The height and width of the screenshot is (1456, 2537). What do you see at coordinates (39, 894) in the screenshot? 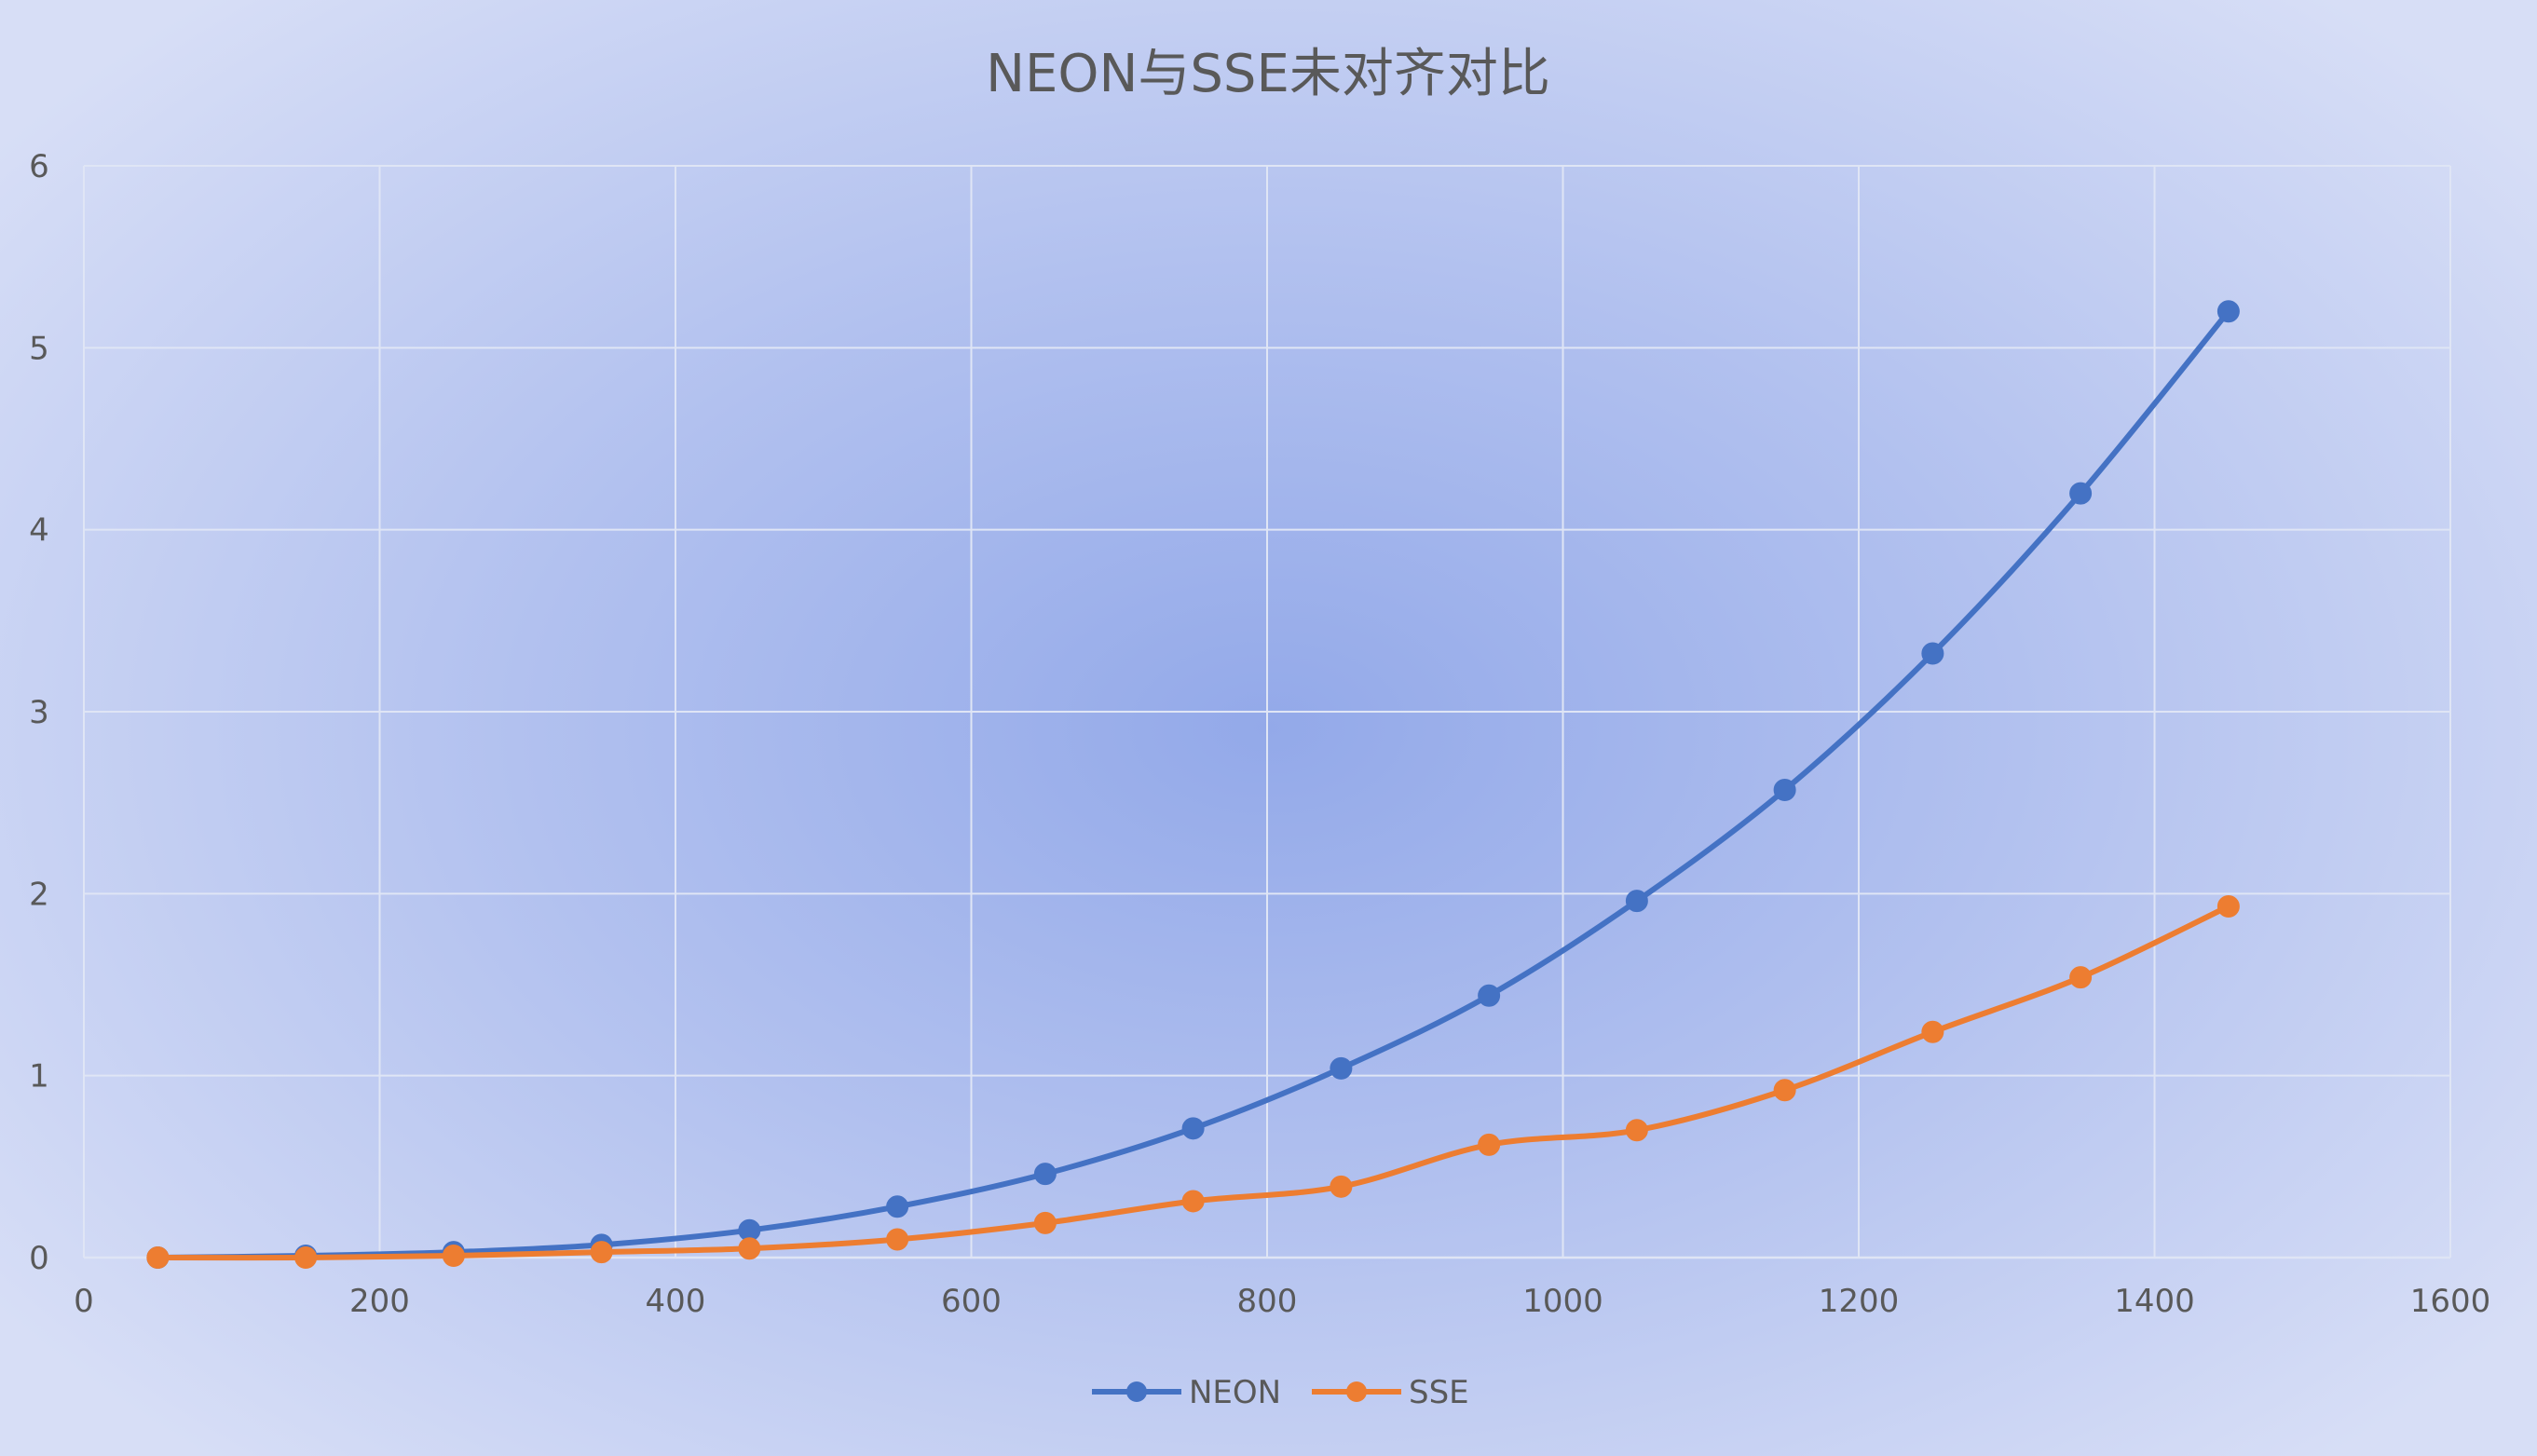
I see `y-tick-label: 2` at bounding box center [39, 894].